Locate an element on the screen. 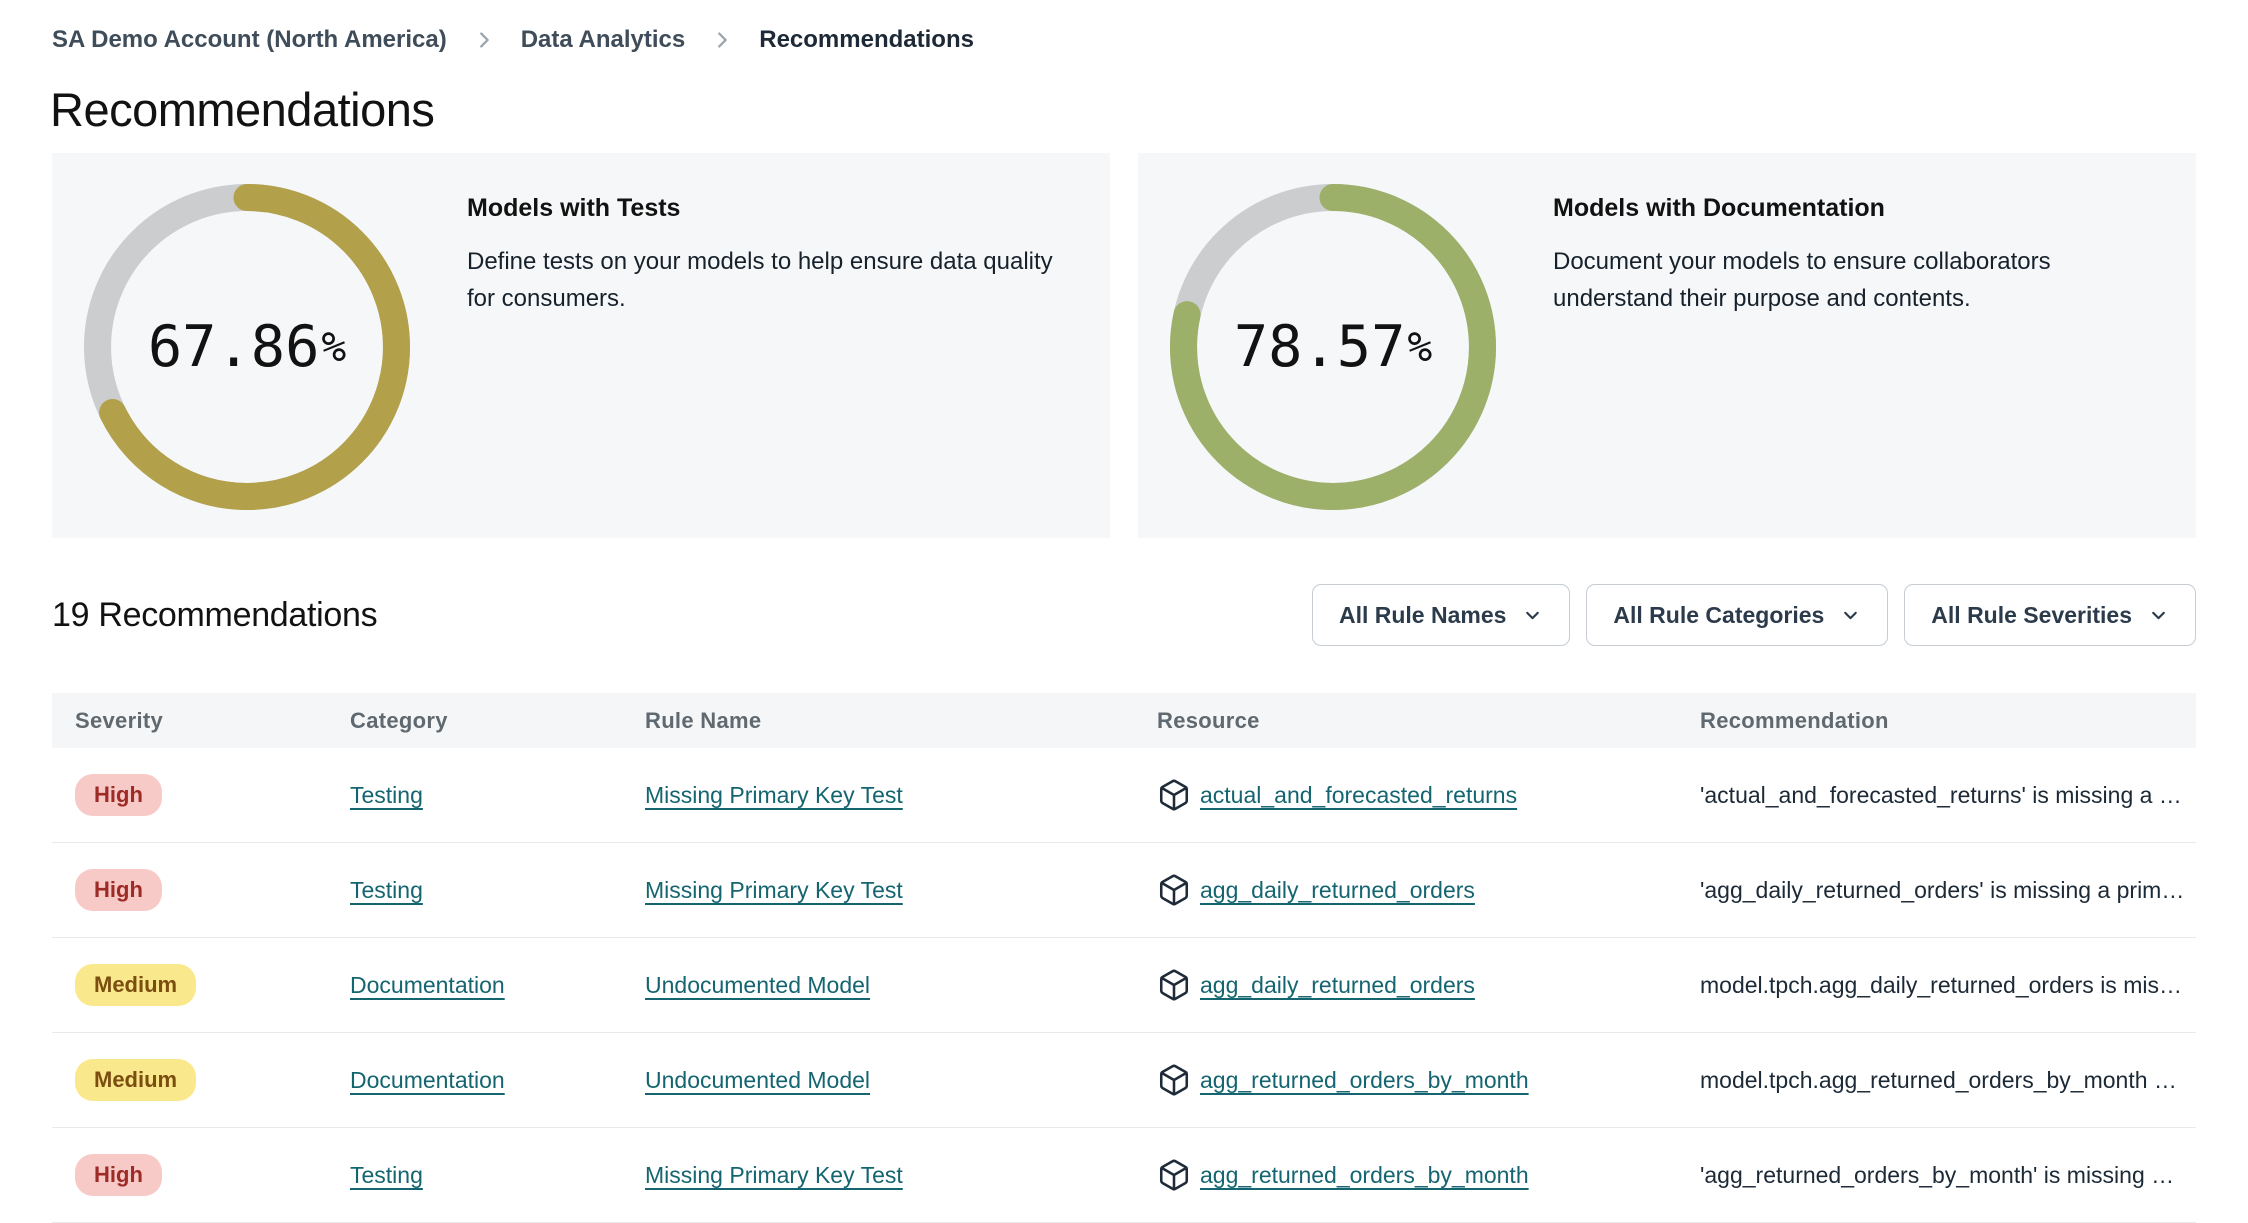 The image size is (2248, 1223). donut-chart-tests: 67.86% is located at coordinates (247, 347).